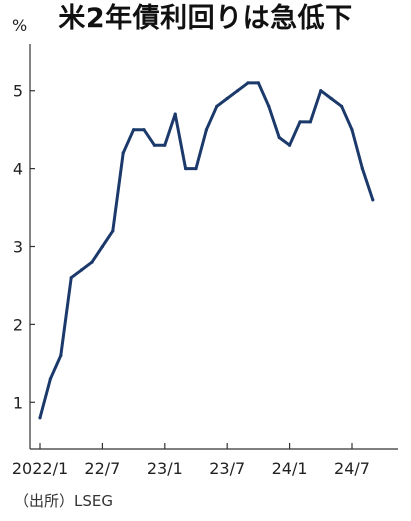  I want to click on x-ticks: 2022/1 22/7 23/1 23/7 24/1 24/7, so click(191, 460).